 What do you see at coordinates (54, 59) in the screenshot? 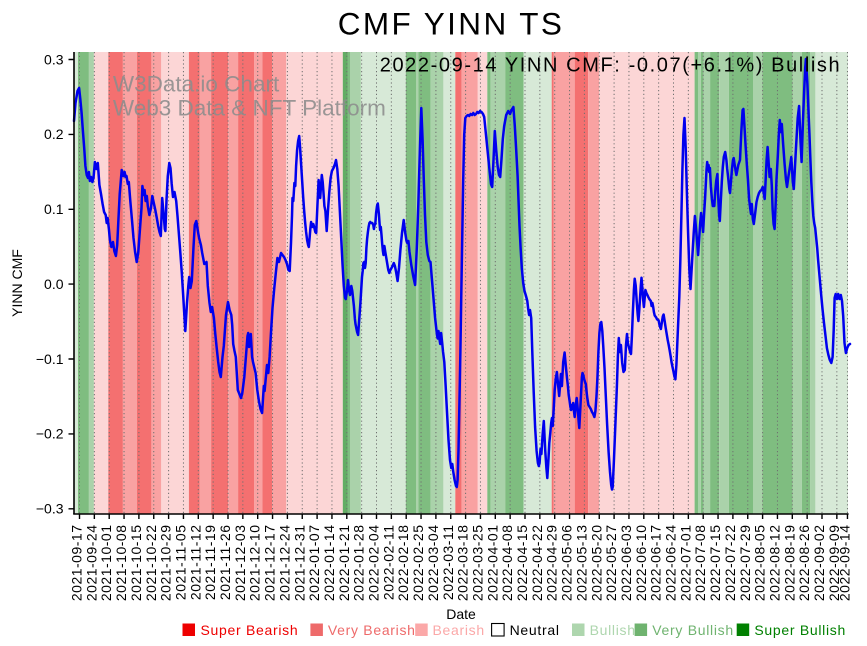
I see `svg-text: 0.3` at bounding box center [54, 59].